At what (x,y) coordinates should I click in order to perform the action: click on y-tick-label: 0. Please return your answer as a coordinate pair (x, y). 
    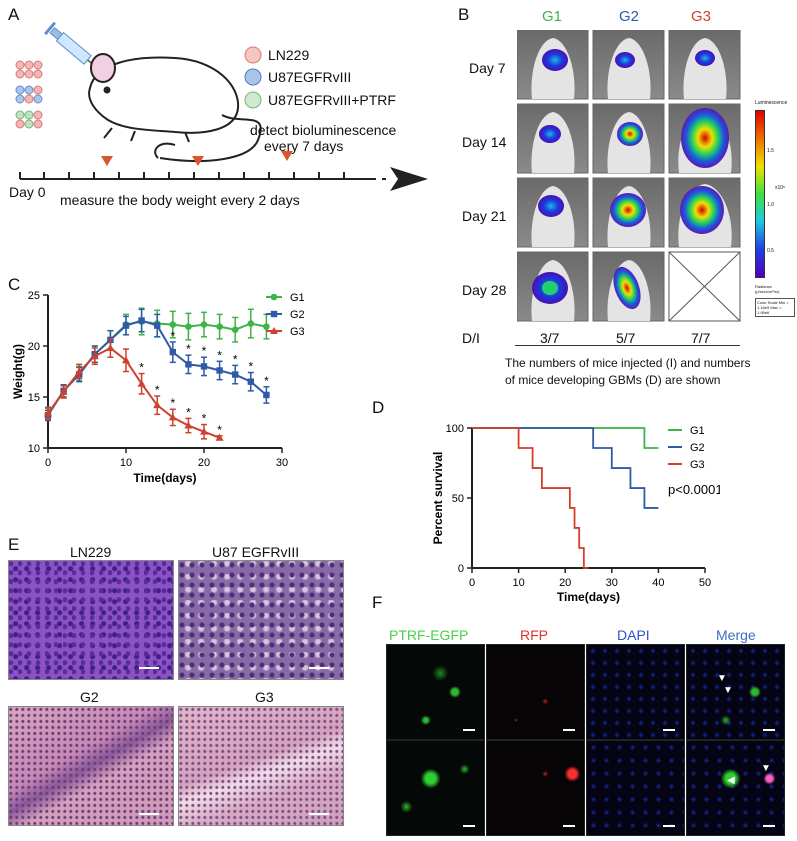
    Looking at the image, I should click on (461, 569).